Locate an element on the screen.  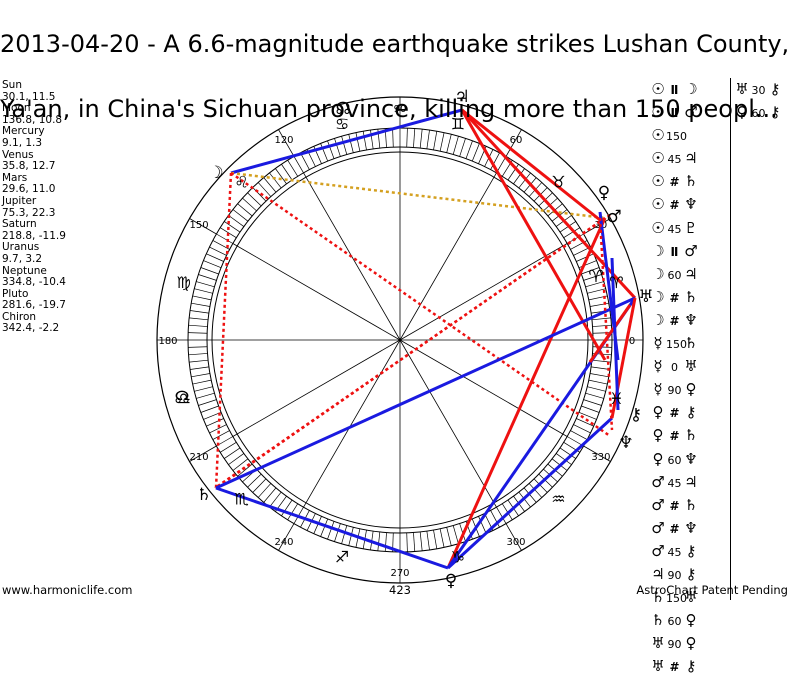
planet-coords-moon: 136.8, 10.8 is located at coordinates (32, 119).